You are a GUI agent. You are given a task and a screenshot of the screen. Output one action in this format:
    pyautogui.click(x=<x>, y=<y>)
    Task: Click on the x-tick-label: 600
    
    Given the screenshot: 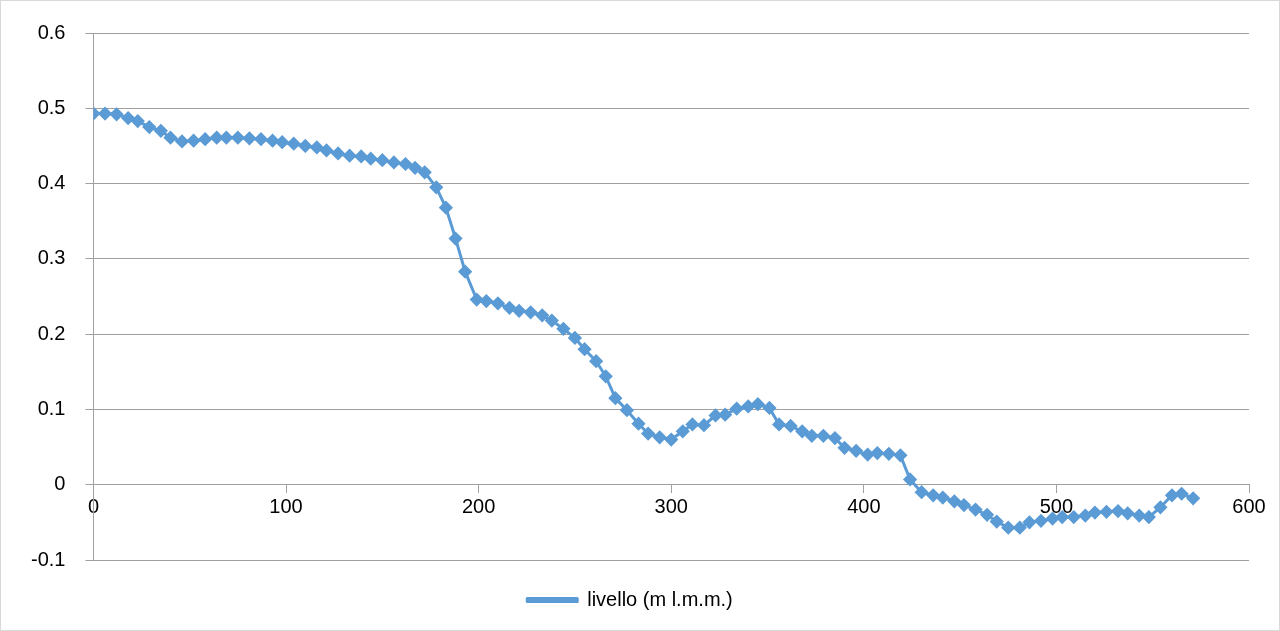 What is the action you would take?
    pyautogui.click(x=1249, y=506)
    